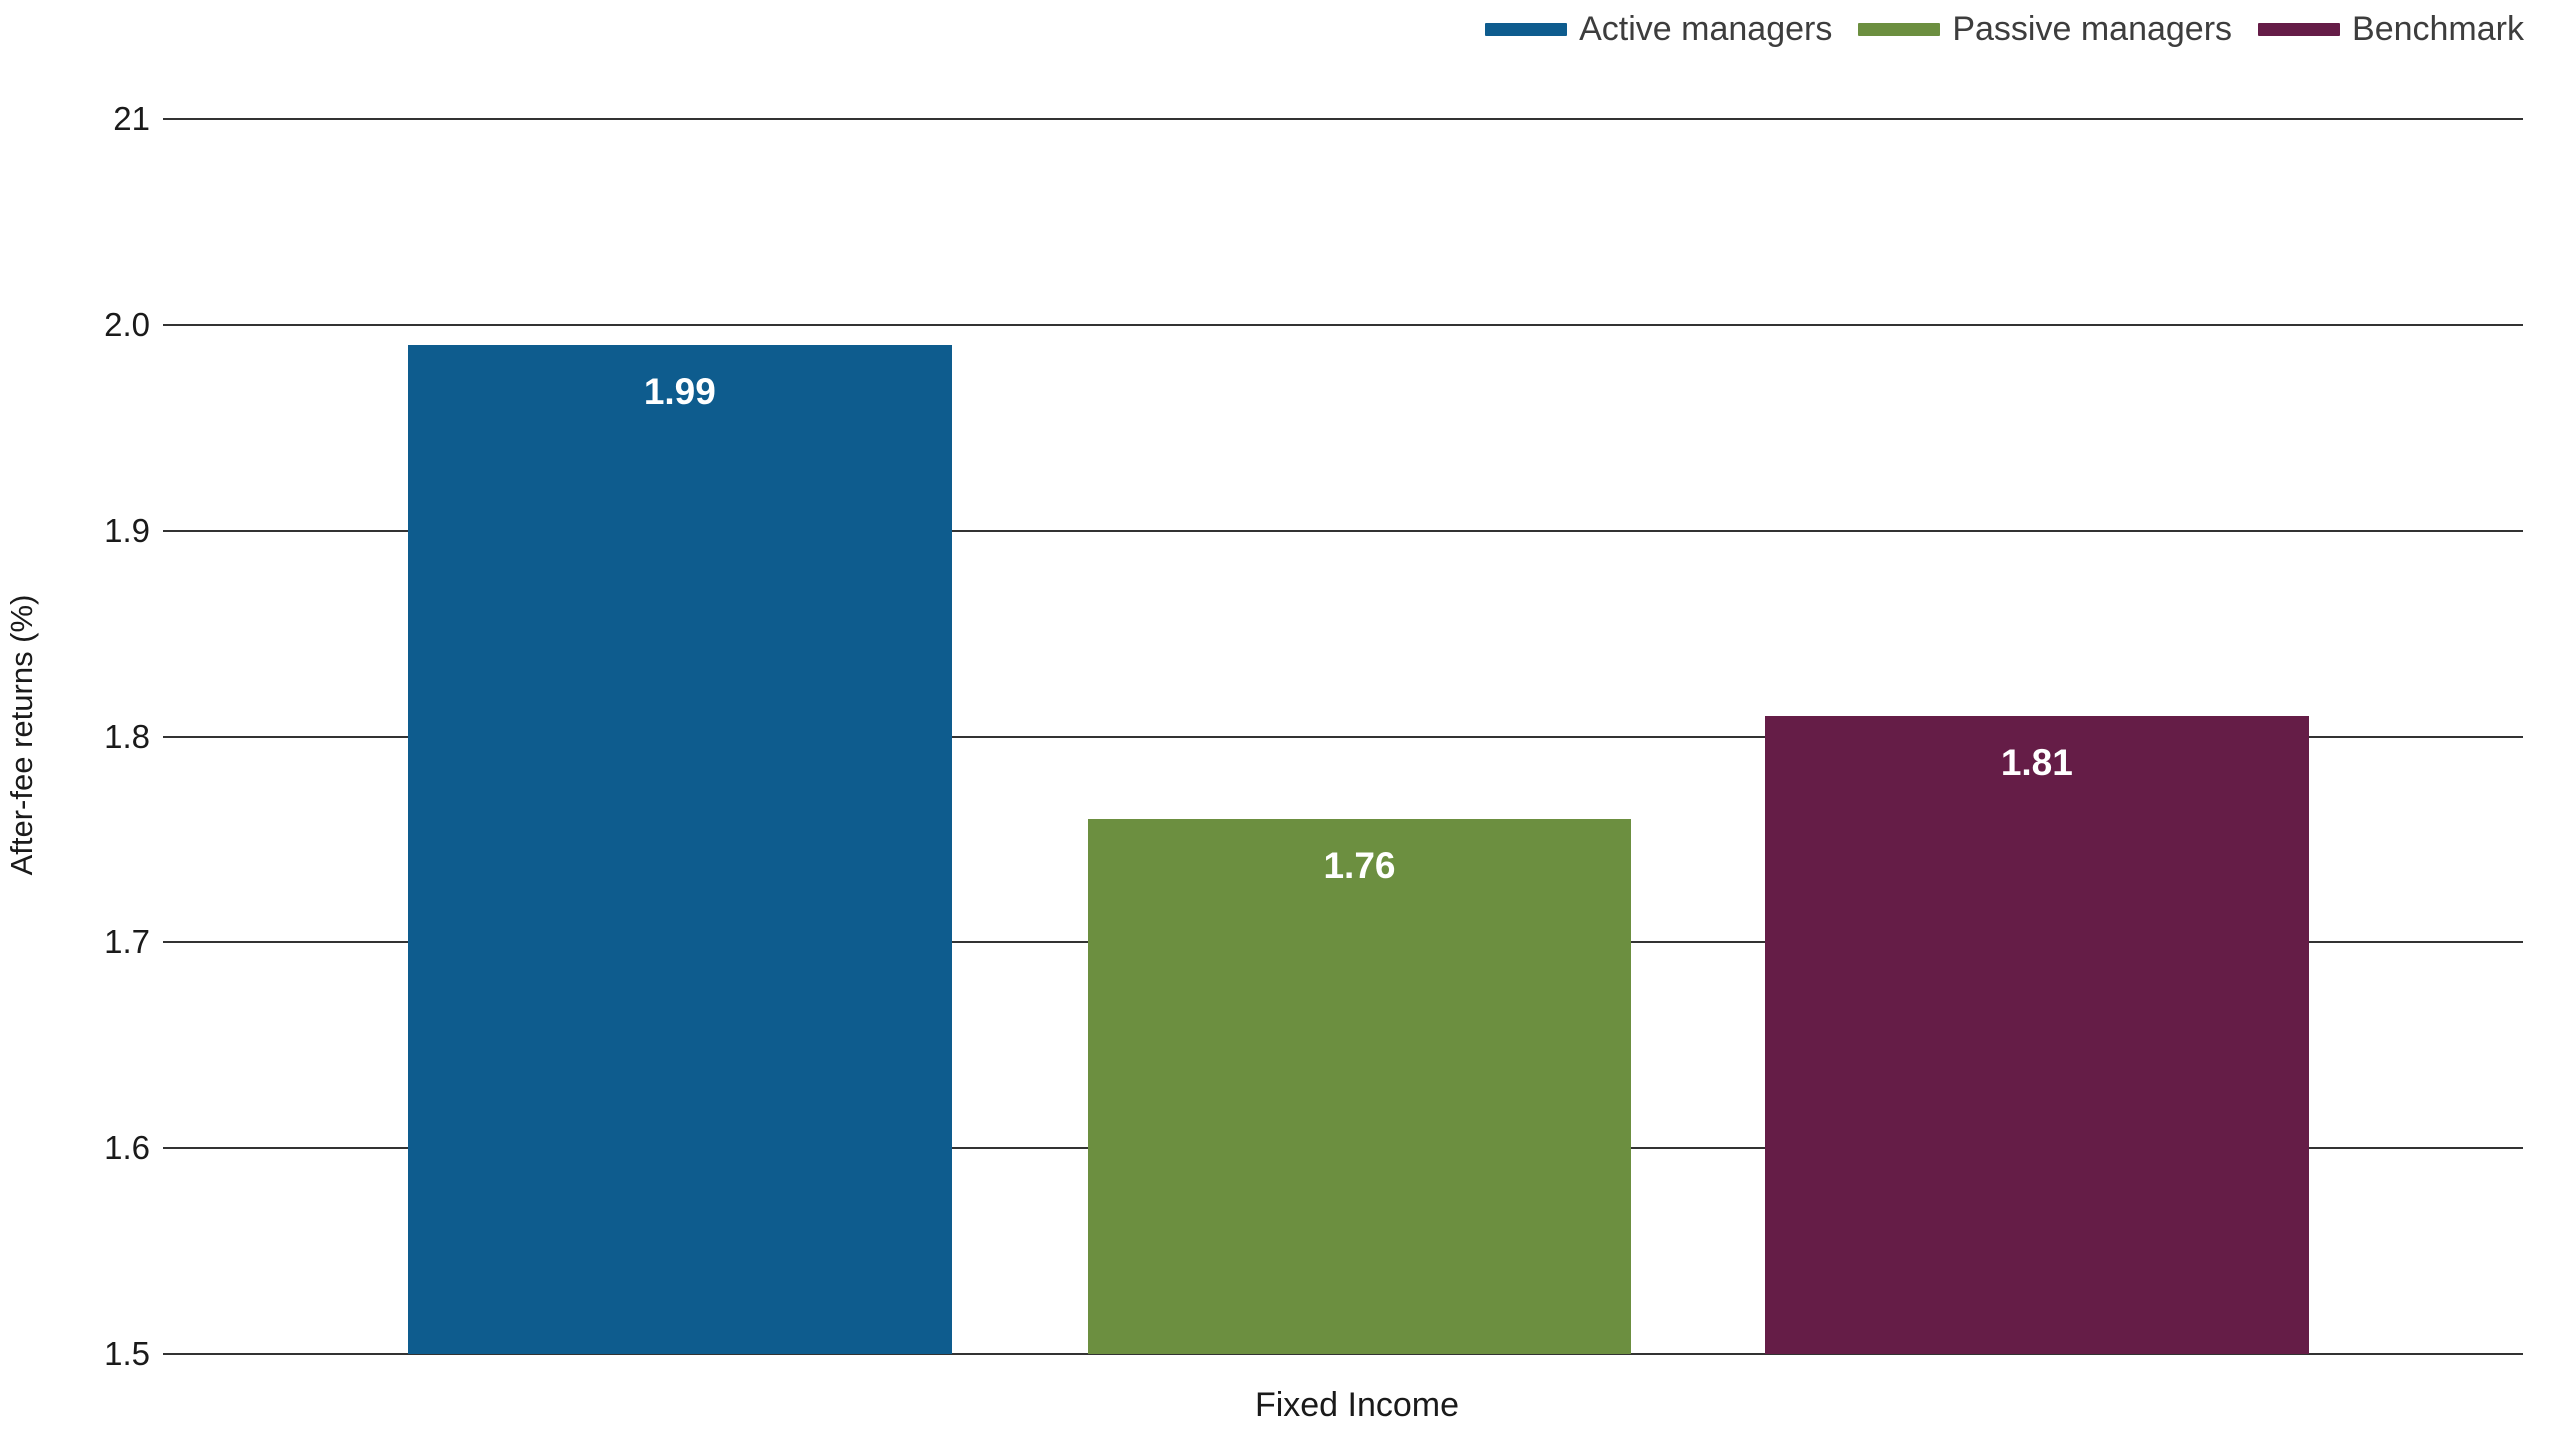 This screenshot has width=2560, height=1440. I want to click on bar-benchmark: 1.81, so click(2036, 1034).